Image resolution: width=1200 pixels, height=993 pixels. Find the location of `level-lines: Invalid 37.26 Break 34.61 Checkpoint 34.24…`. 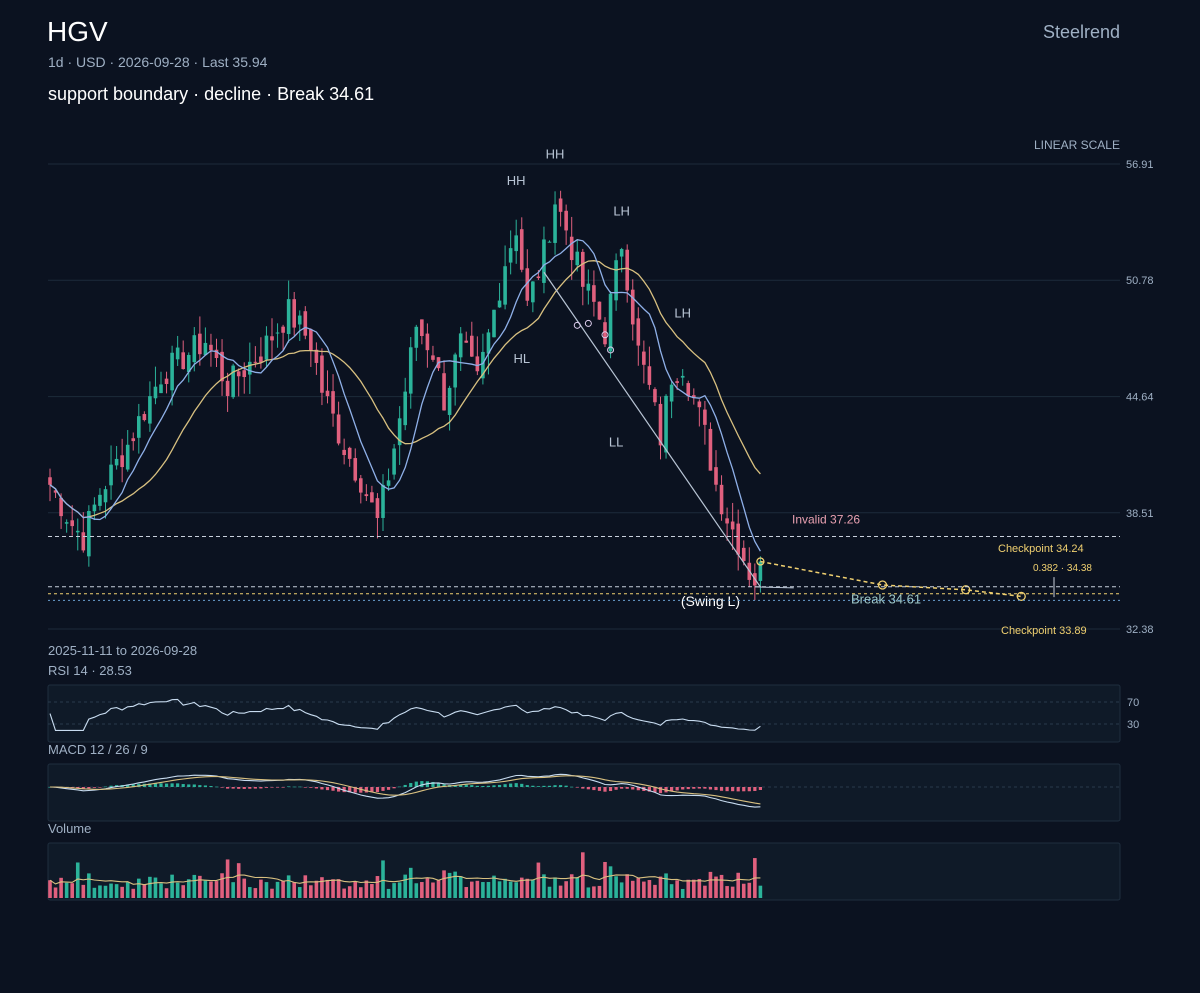

level-lines: Invalid 37.26 Break 34.61 Checkpoint 34.24… is located at coordinates (584, 574).